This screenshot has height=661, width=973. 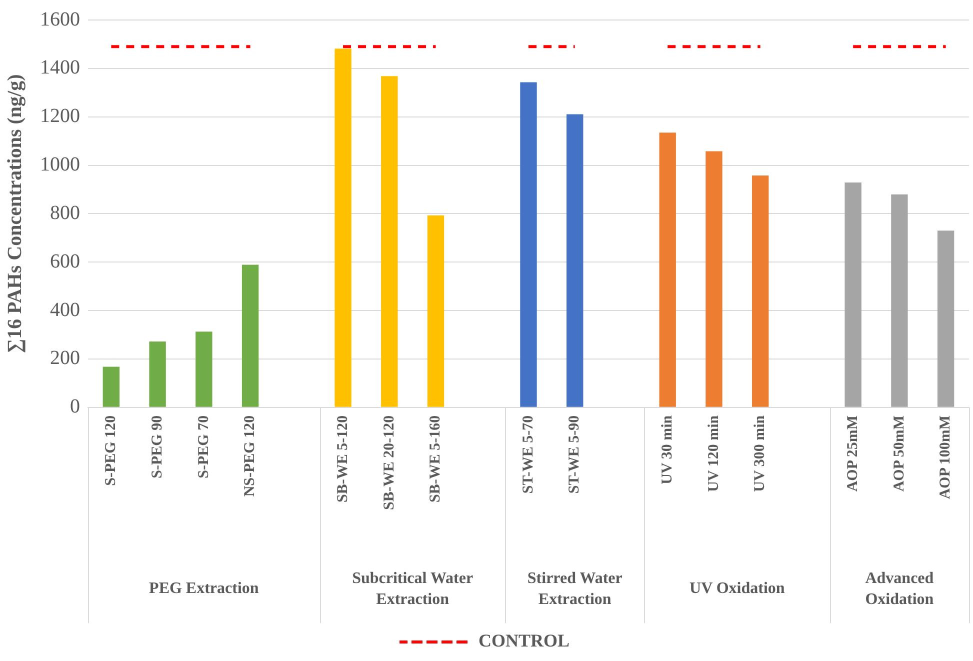 What do you see at coordinates (60, 67) in the screenshot?
I see `y-tick-label: 1400` at bounding box center [60, 67].